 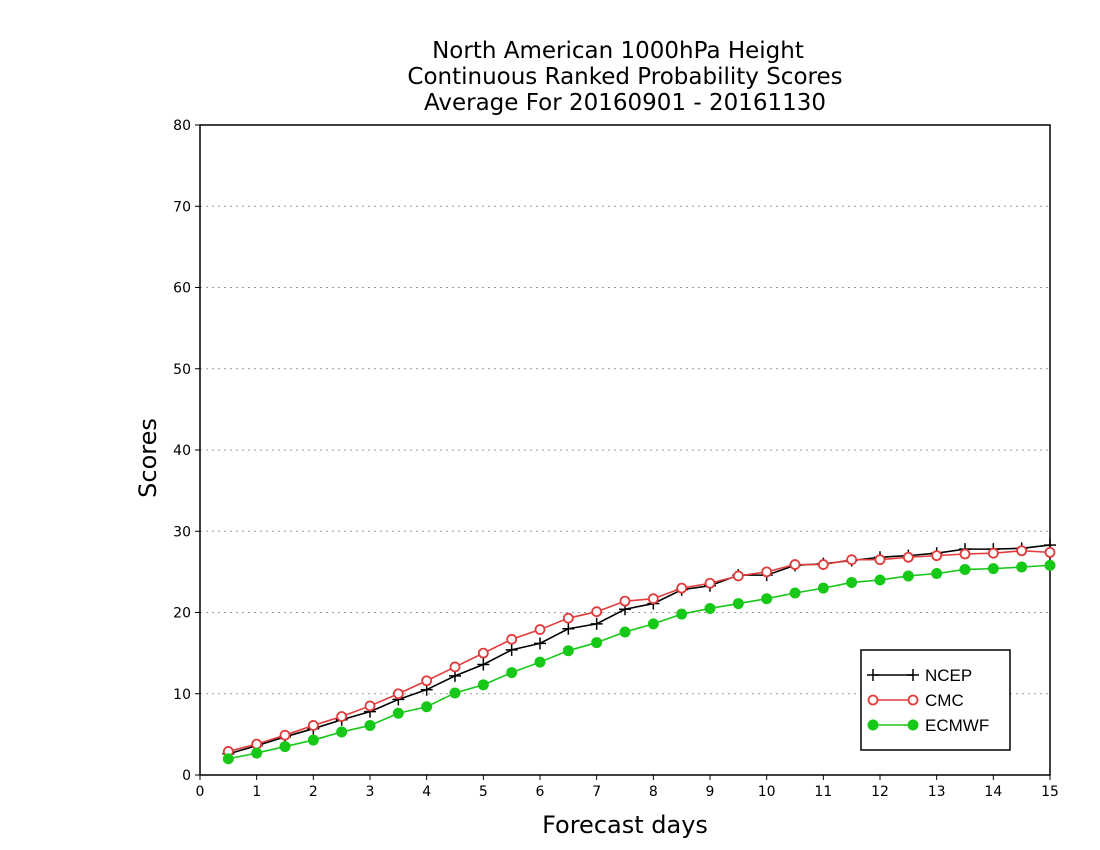 What do you see at coordinates (256, 792) in the screenshot?
I see `x-tick-label: 1` at bounding box center [256, 792].